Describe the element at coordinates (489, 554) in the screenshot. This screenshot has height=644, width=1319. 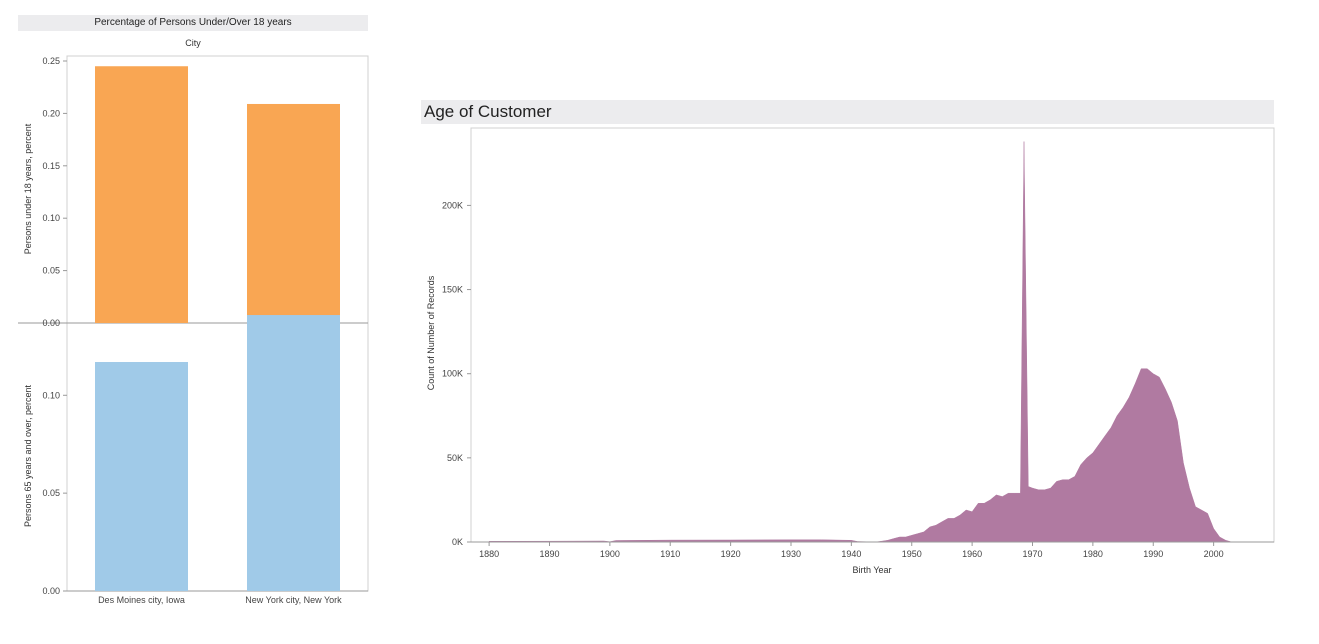
I see `x-tick-label: 1880` at that location.